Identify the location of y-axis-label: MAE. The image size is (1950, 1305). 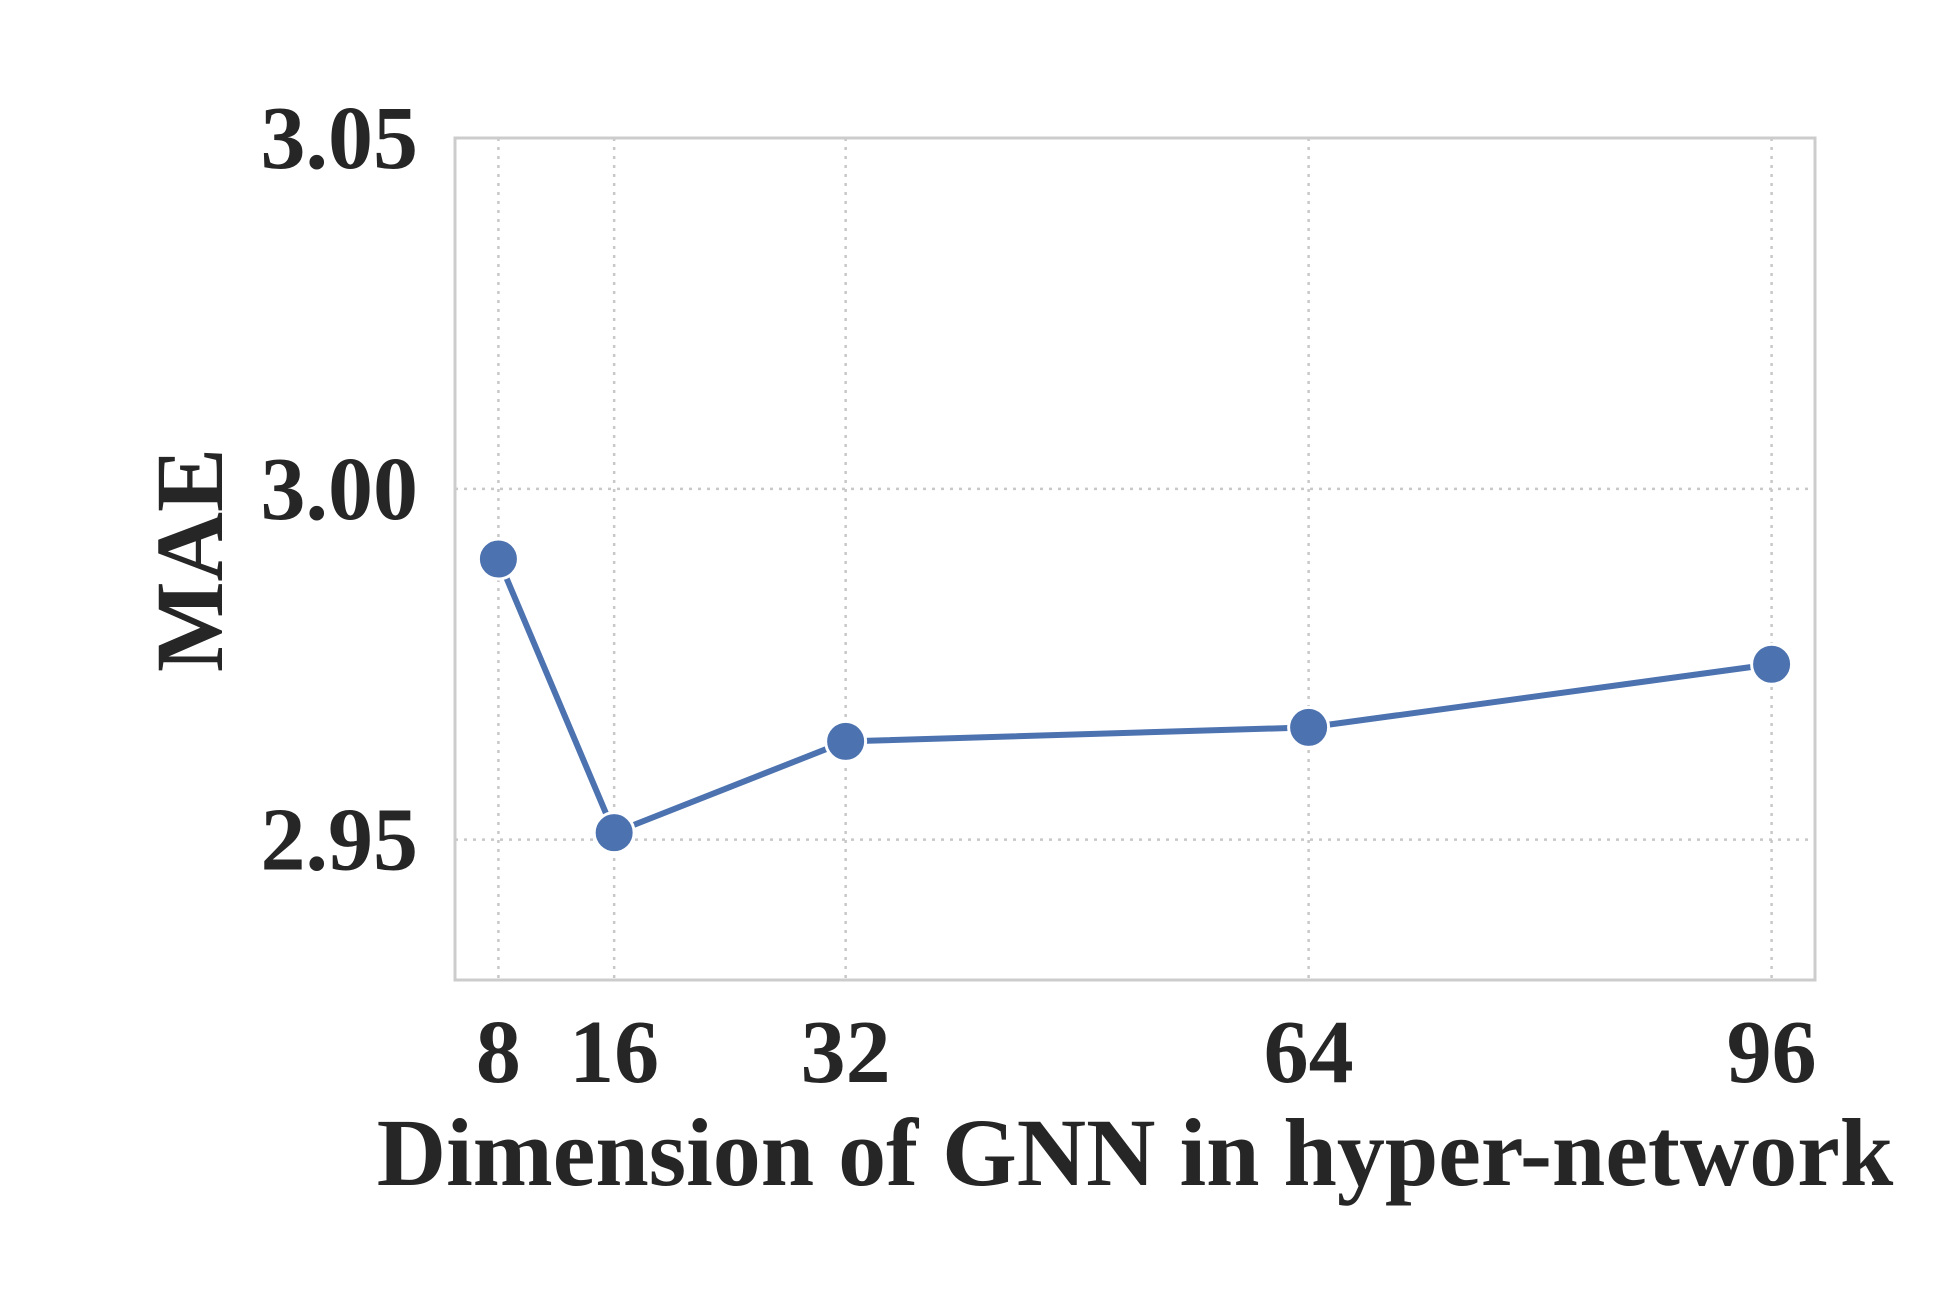
(189, 560).